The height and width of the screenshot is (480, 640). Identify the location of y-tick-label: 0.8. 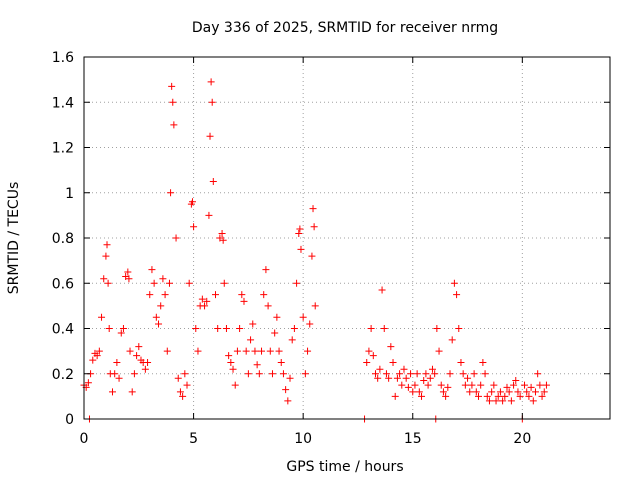
(63, 239).